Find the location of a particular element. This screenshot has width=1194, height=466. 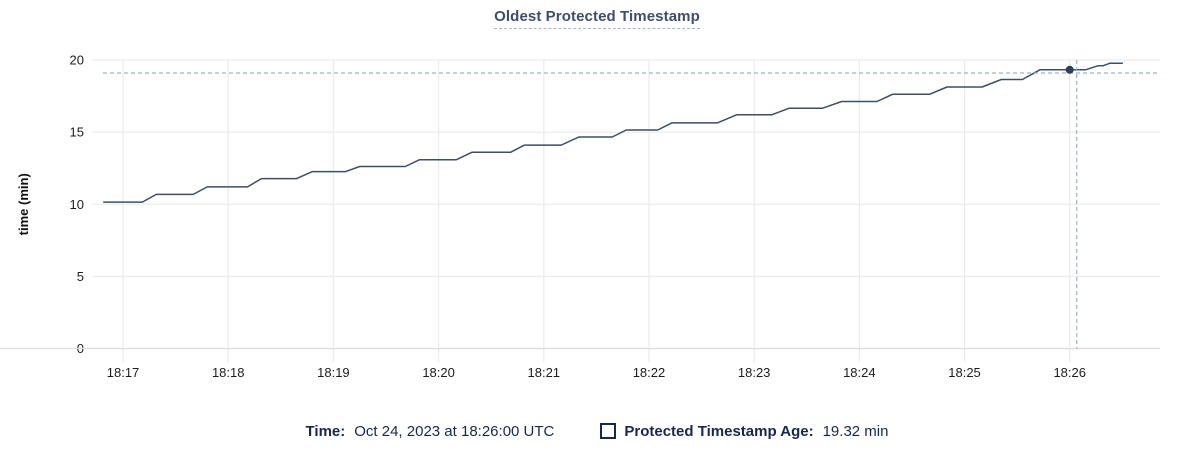

chart-title: Oldest Protected Timestamp is located at coordinates (597, 18).